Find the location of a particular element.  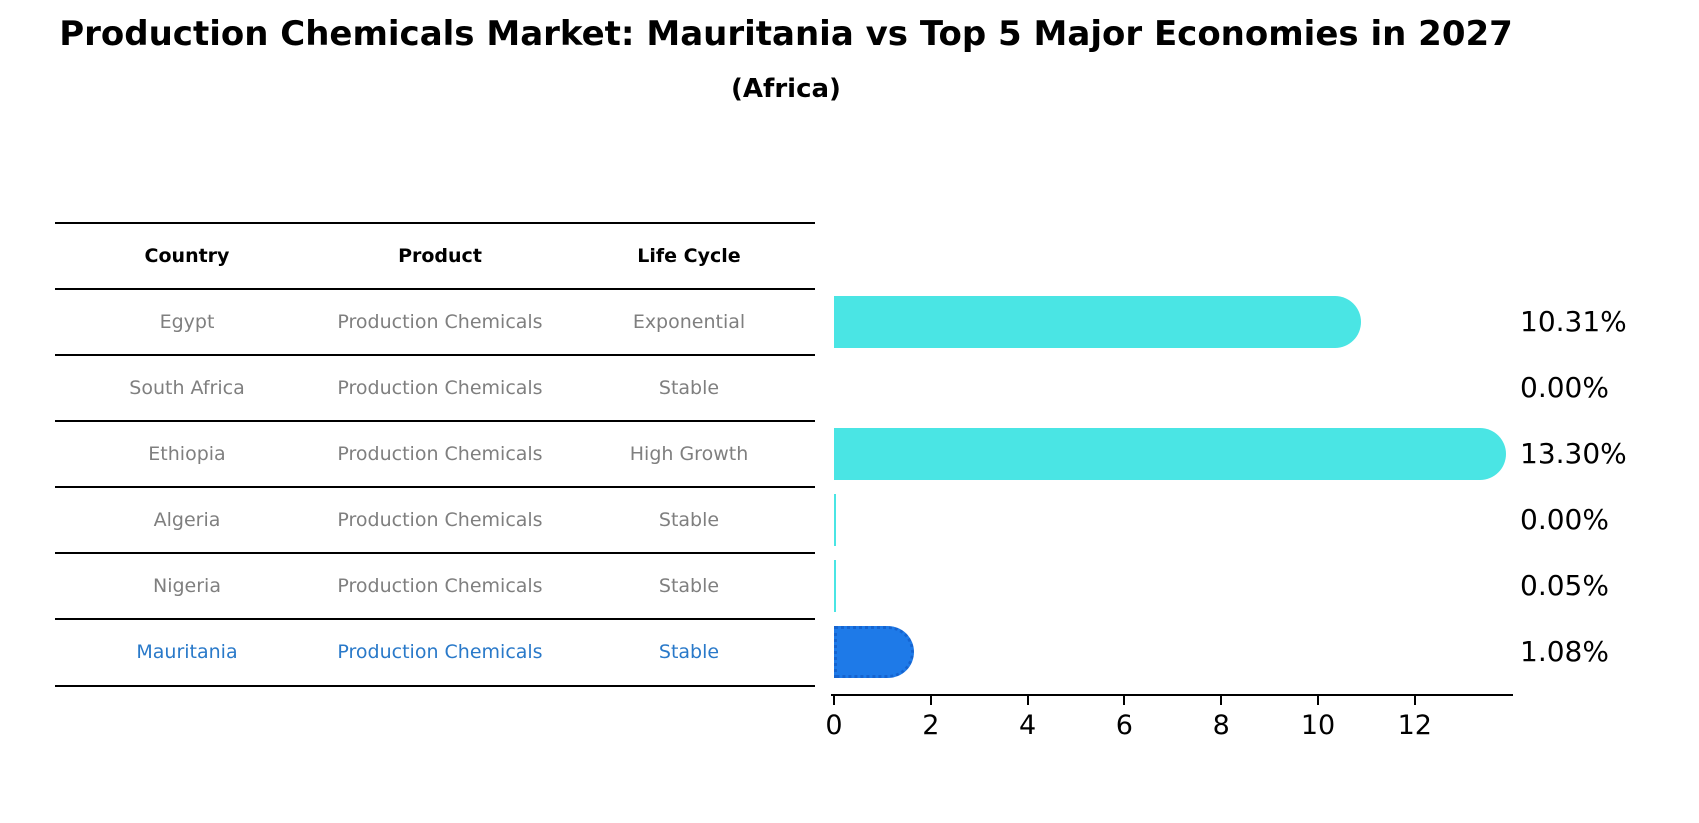

value-label-egypt: 10.31% is located at coordinates (1573, 321).